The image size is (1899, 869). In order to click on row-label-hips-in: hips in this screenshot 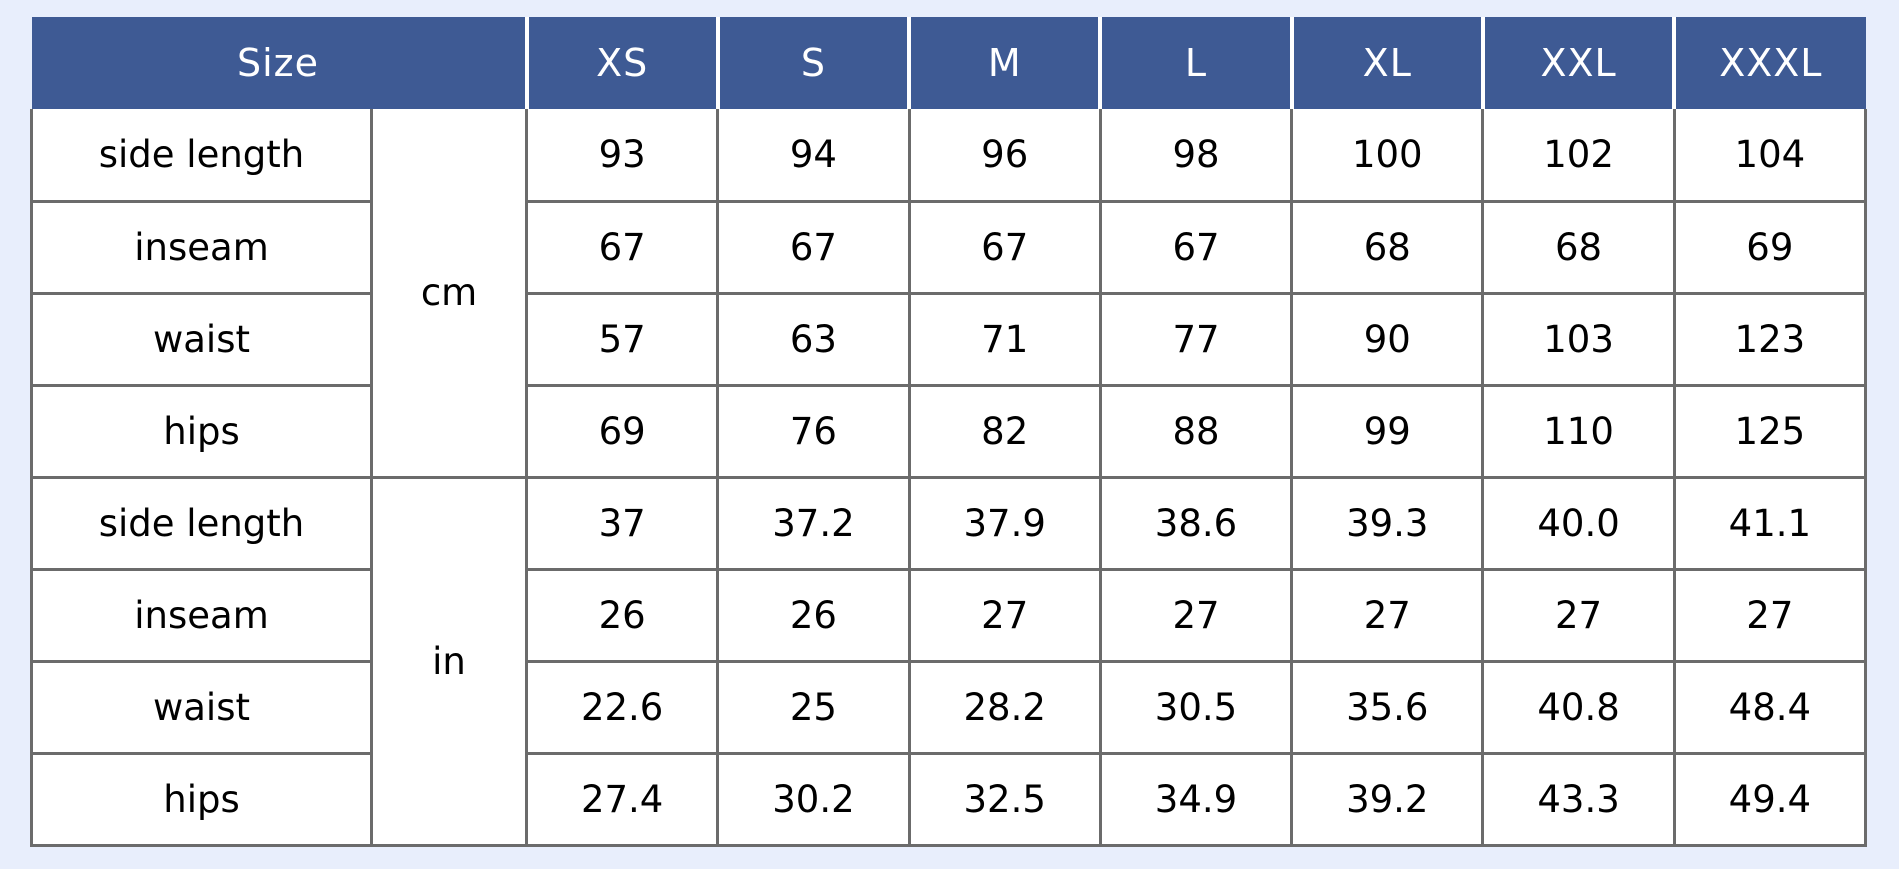, I will do `click(201, 799)`.